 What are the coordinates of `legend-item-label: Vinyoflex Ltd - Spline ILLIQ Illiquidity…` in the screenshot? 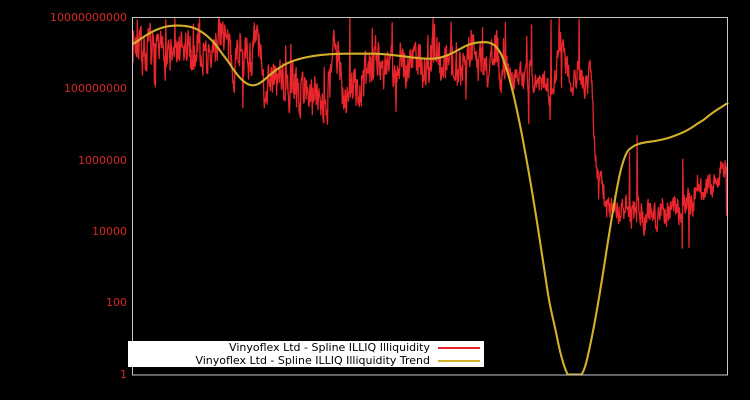 It's located at (312, 360).